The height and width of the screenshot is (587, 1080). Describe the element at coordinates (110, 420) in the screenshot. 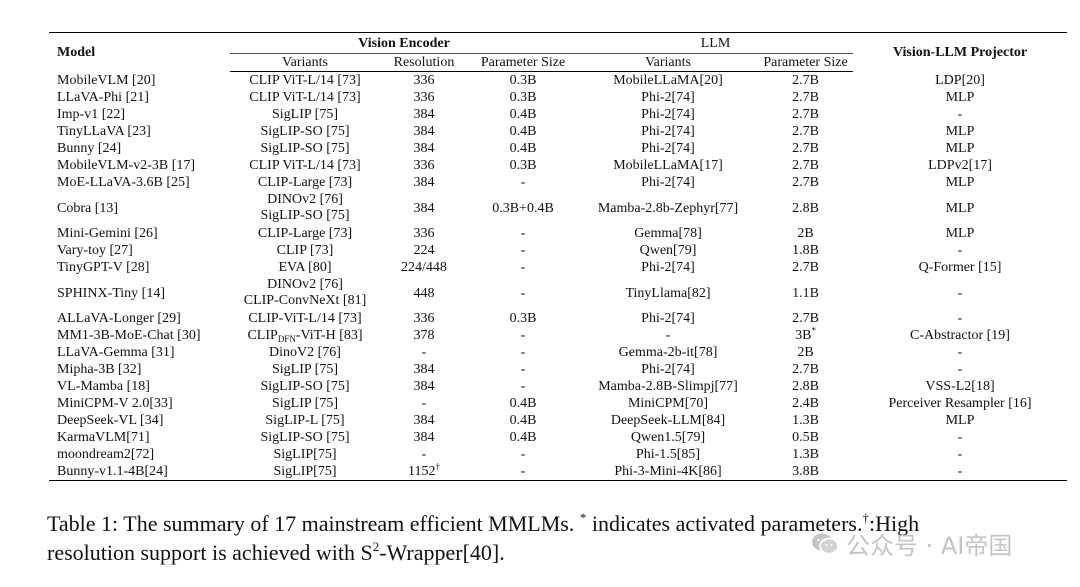

I see `cell-model: DeepSeek-VL [34]` at that location.